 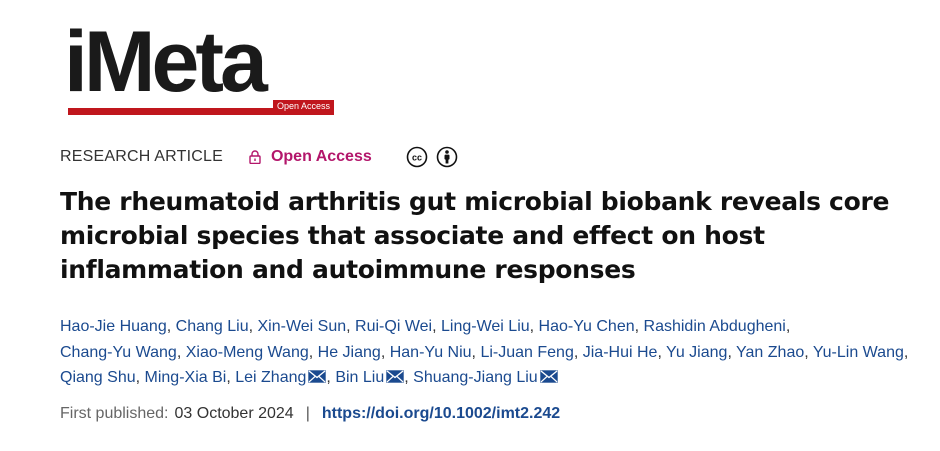 I want to click on author-name: Ming-Xia Bi, so click(x=185, y=377).